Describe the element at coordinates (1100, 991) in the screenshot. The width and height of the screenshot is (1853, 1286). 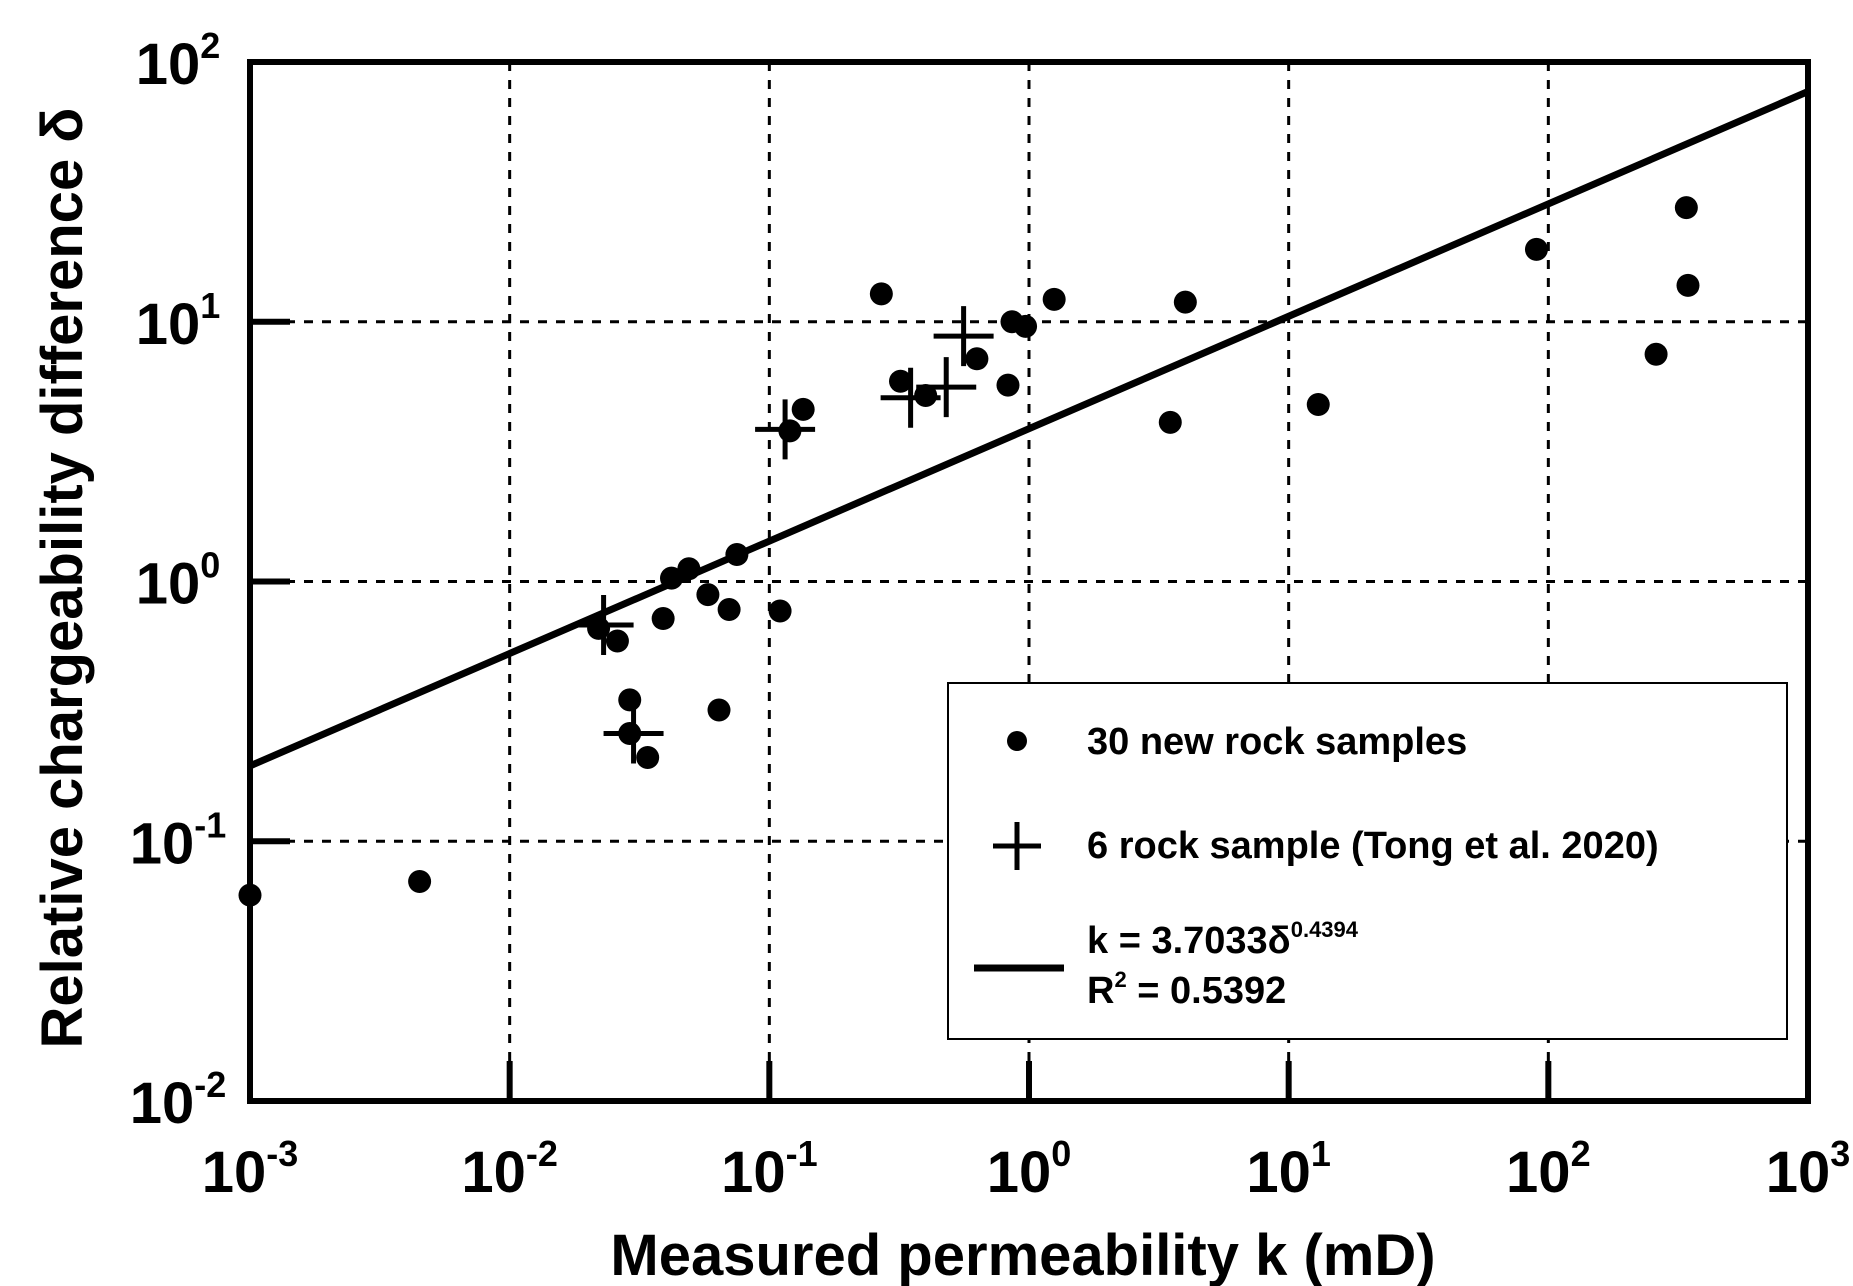
I see `r2-letter: R` at that location.